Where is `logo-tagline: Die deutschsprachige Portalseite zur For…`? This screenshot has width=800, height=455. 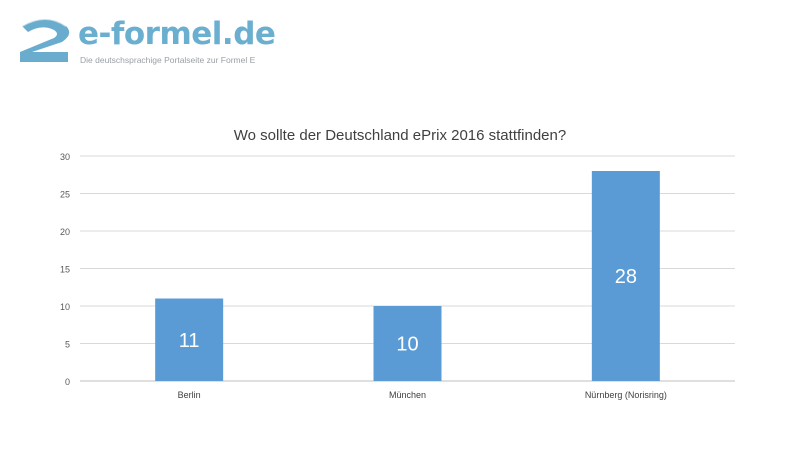 logo-tagline: Die deutschsprachige Portalseite zur For… is located at coordinates (168, 60).